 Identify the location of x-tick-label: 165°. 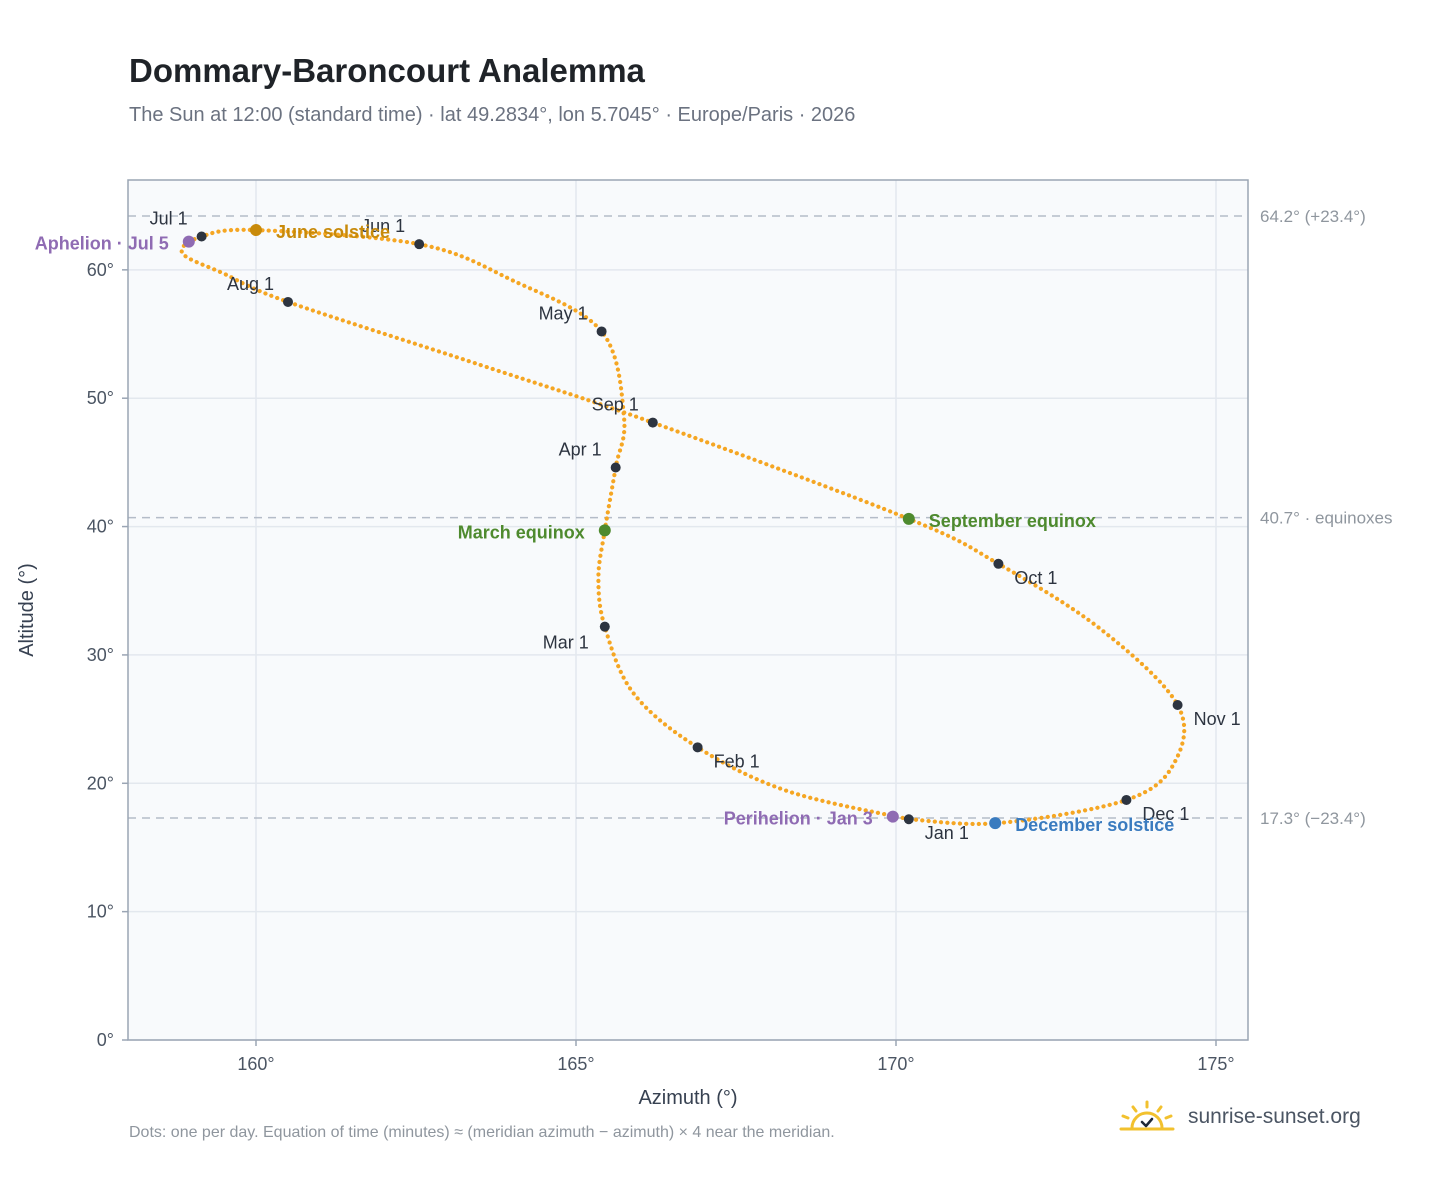
(575, 1064).